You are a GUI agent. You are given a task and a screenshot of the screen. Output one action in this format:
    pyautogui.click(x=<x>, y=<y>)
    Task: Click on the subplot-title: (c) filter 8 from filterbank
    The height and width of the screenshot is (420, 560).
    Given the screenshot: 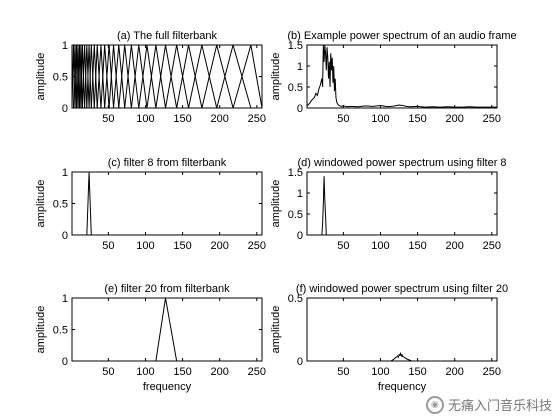 What is the action you would take?
    pyautogui.click(x=167, y=163)
    